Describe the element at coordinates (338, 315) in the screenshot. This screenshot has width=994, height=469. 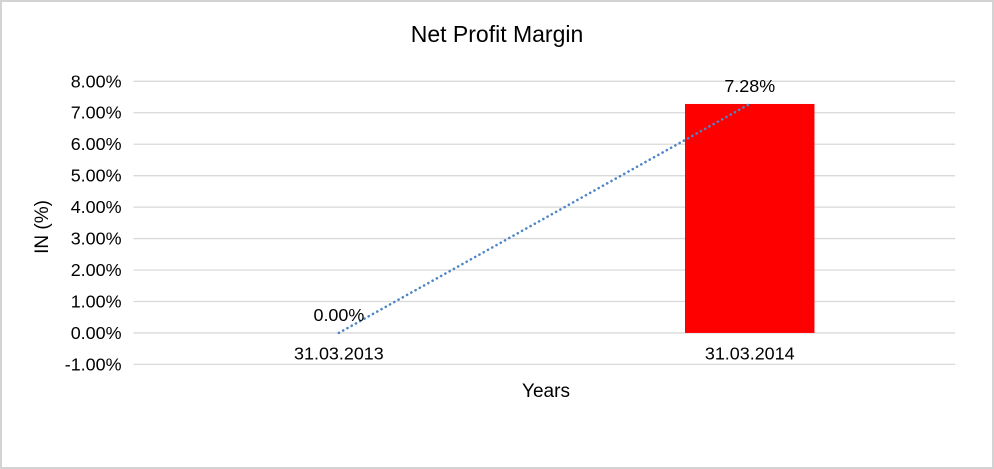
I see `data-label: 0.00%` at that location.